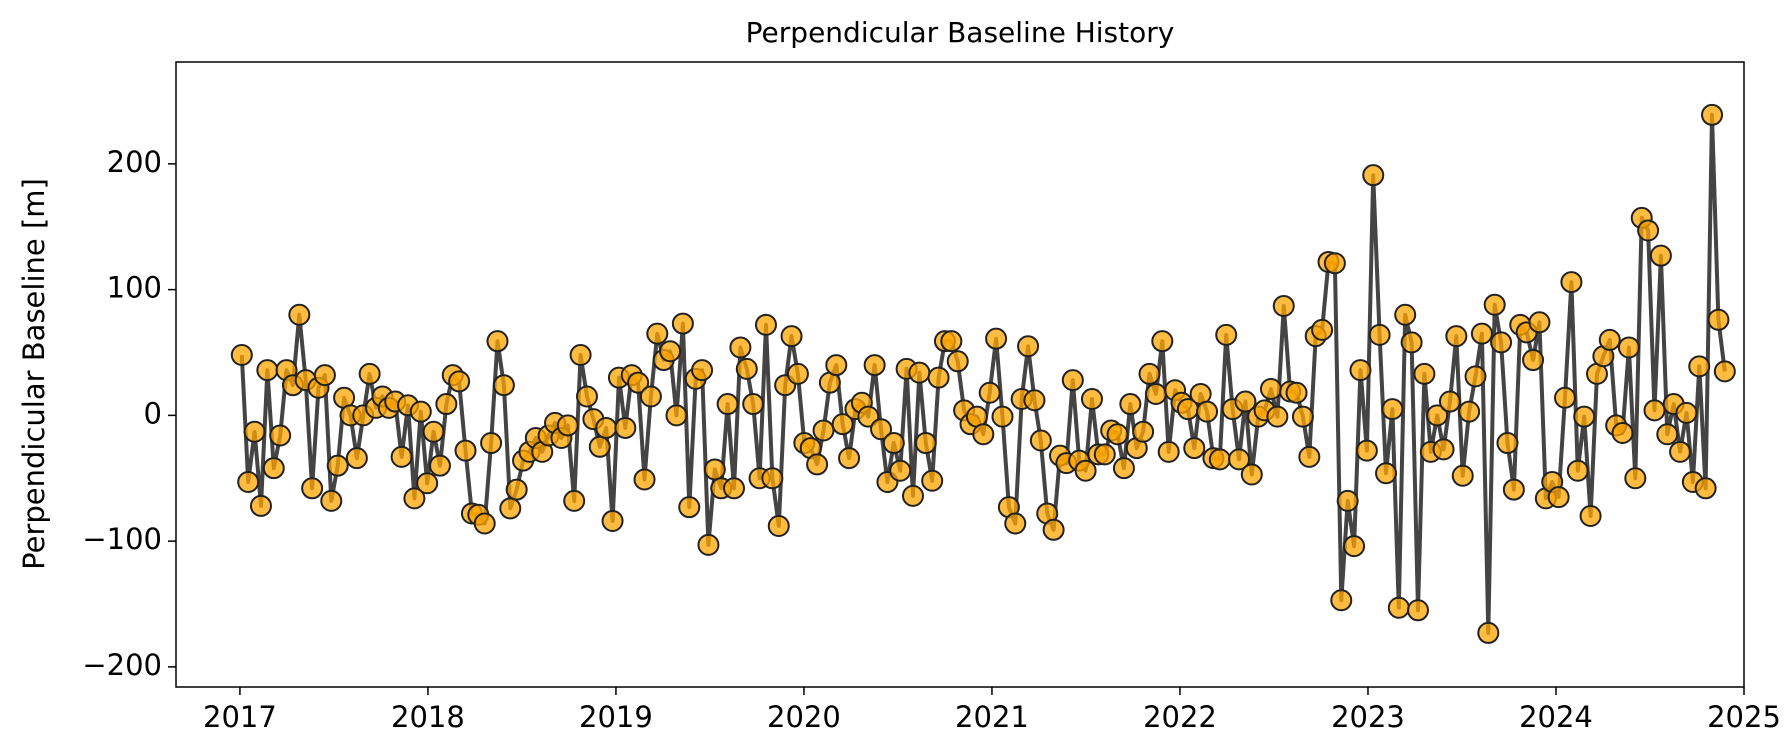 This screenshot has height=750, width=1787. What do you see at coordinates (1368, 717) in the screenshot?
I see `x-tick-label: 2023` at bounding box center [1368, 717].